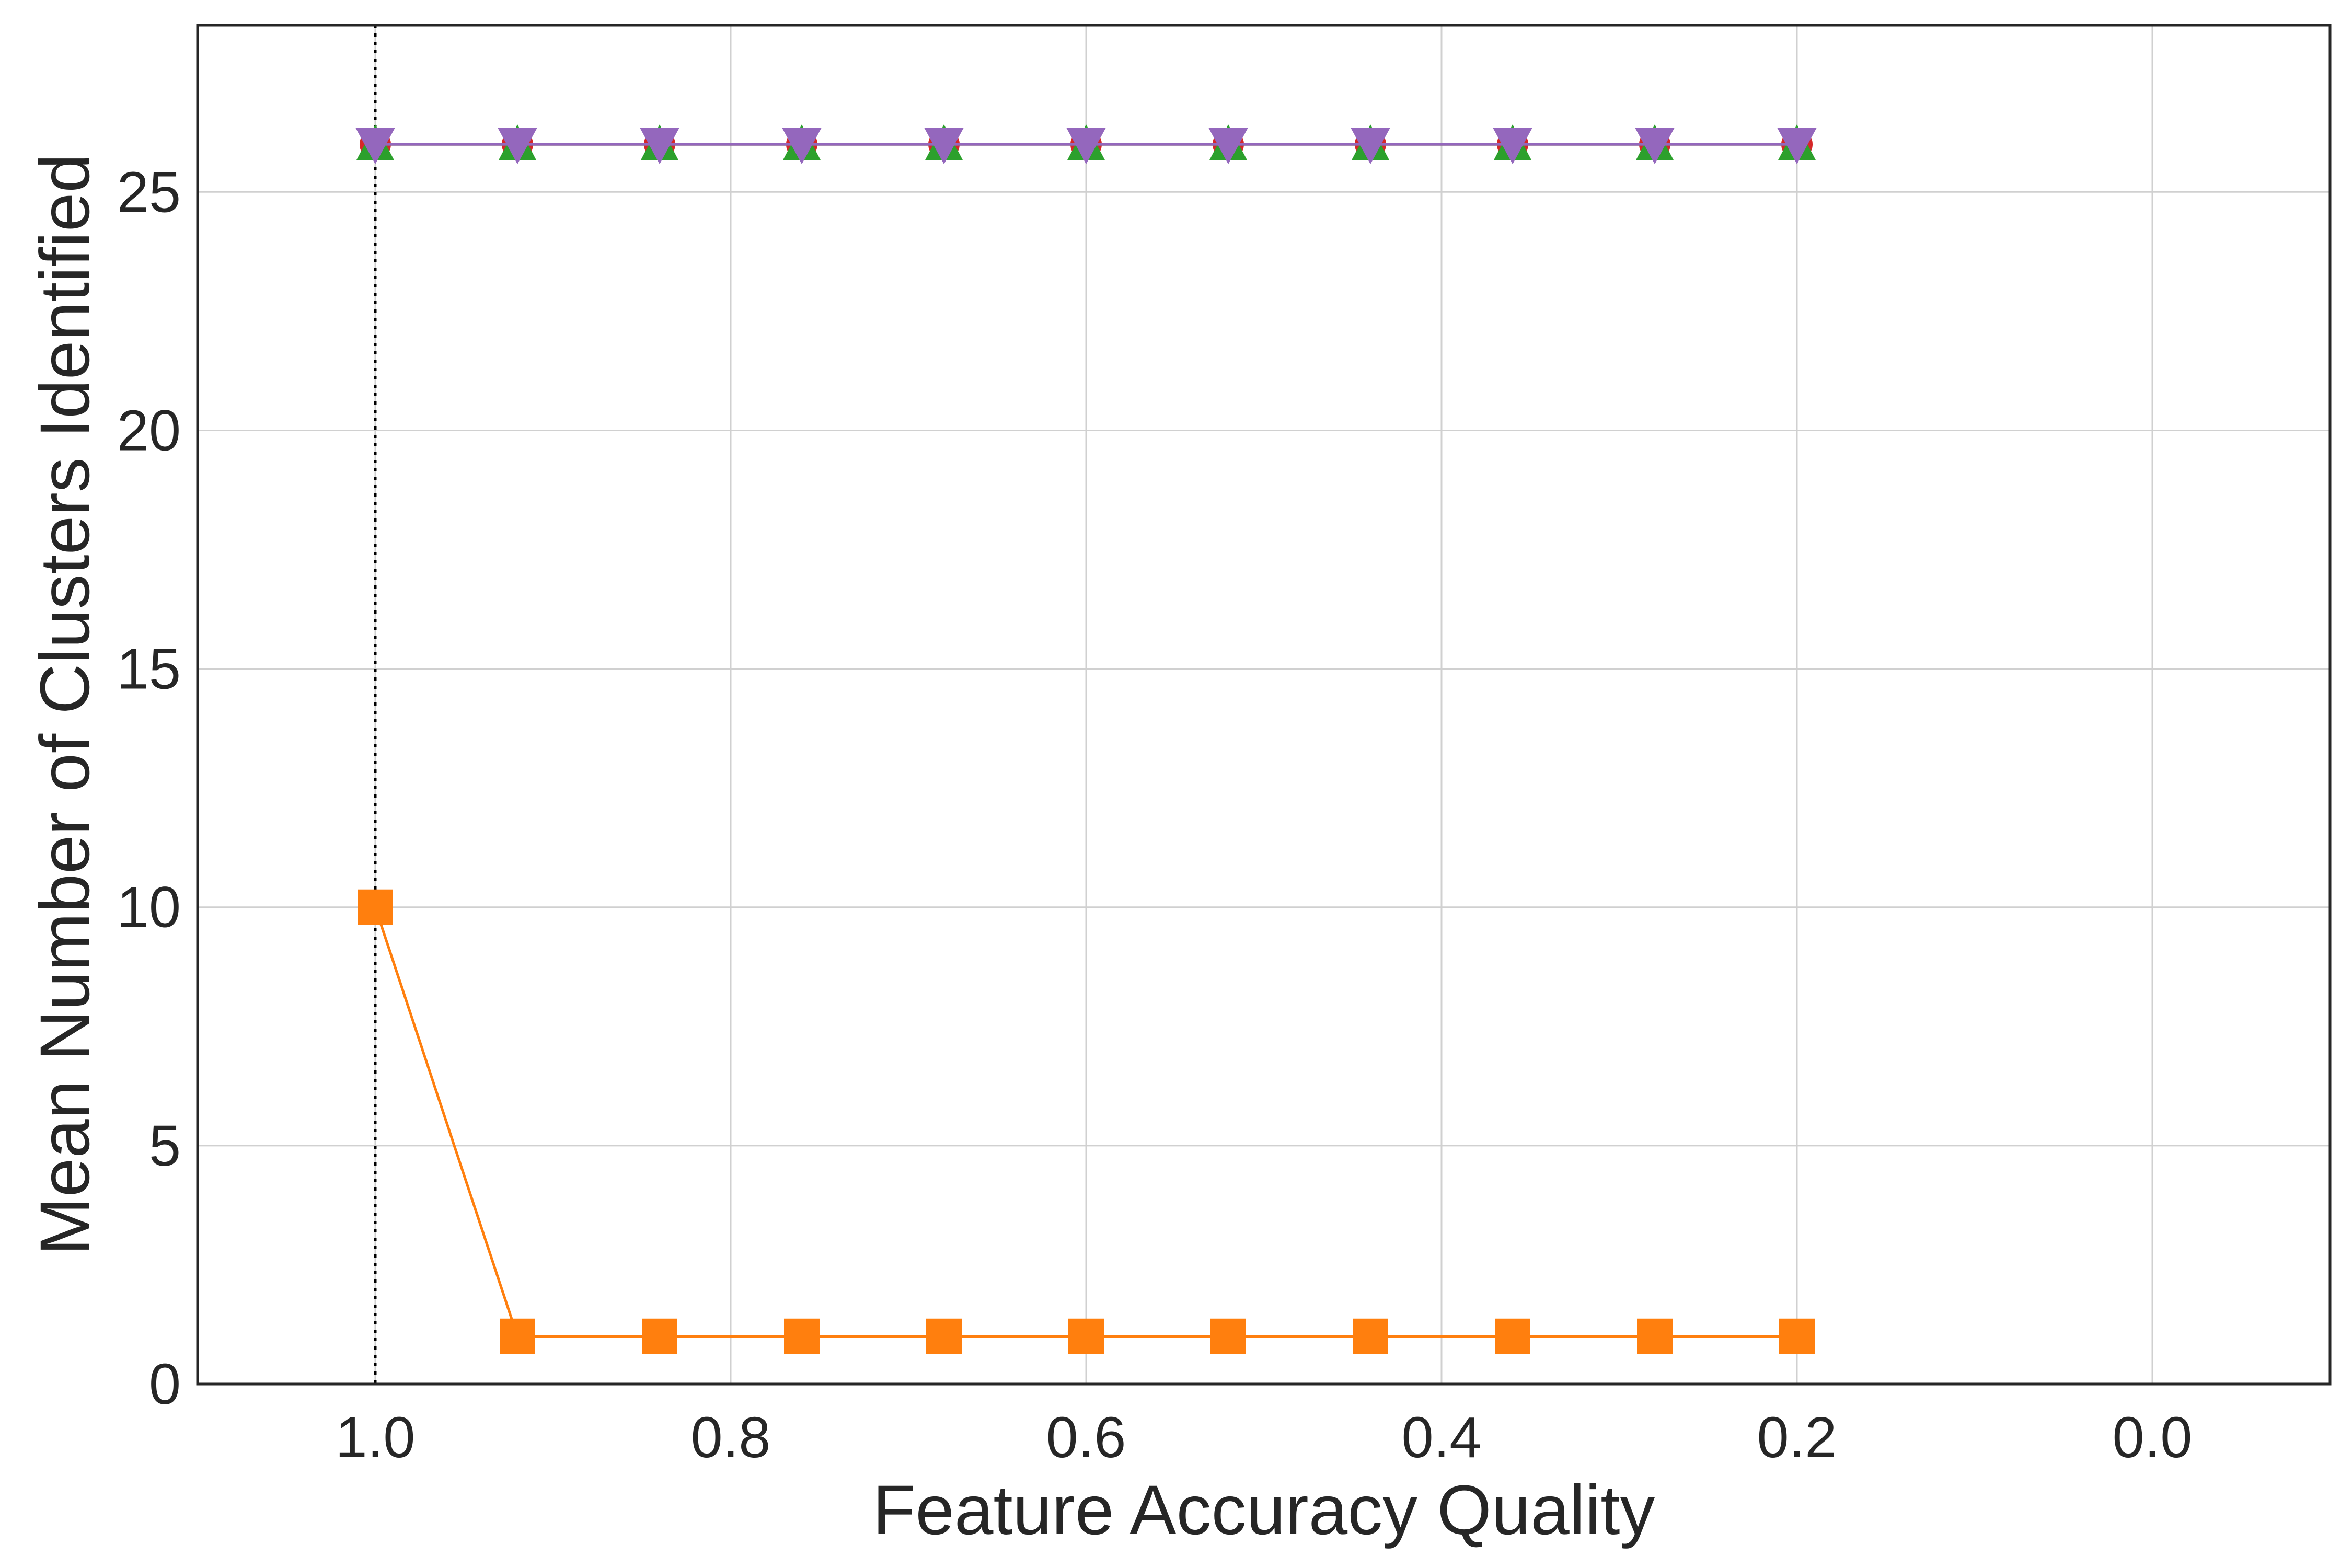 This screenshot has height=1568, width=2352. Describe the element at coordinates (149, 907) in the screenshot. I see `y-tick-label: 10` at that location.